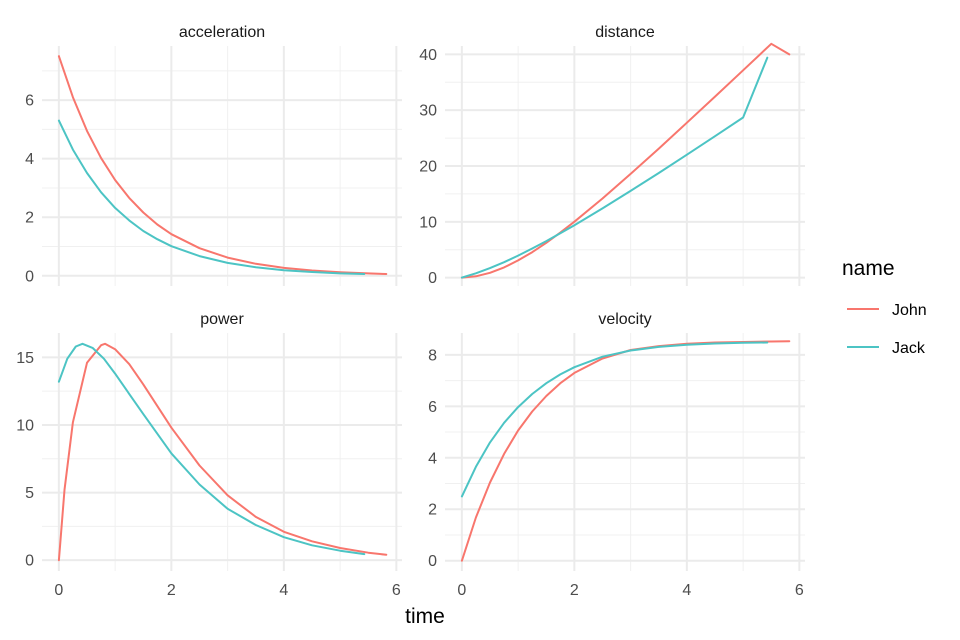  I want to click on power-series-john, so click(222, 452).